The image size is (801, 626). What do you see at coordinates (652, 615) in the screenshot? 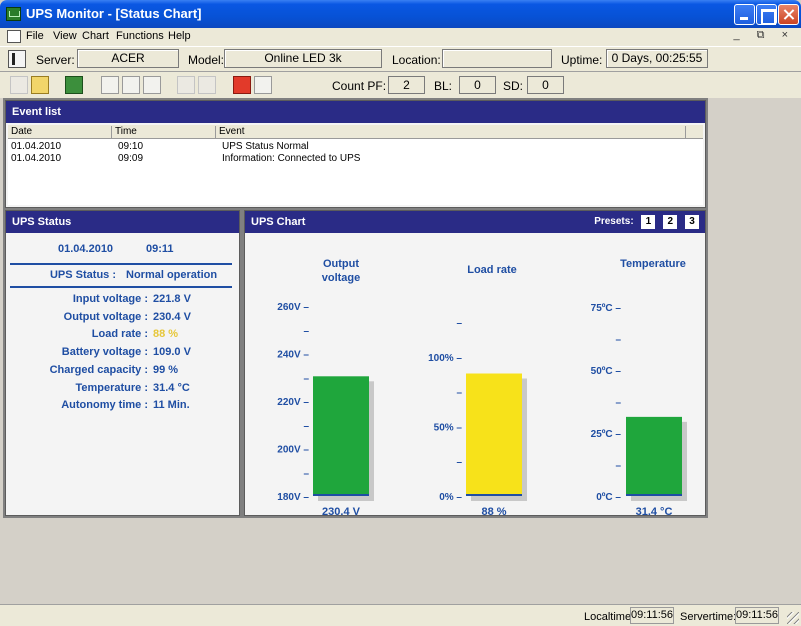
I see `localtime-field: 09:11:56` at bounding box center [652, 615].